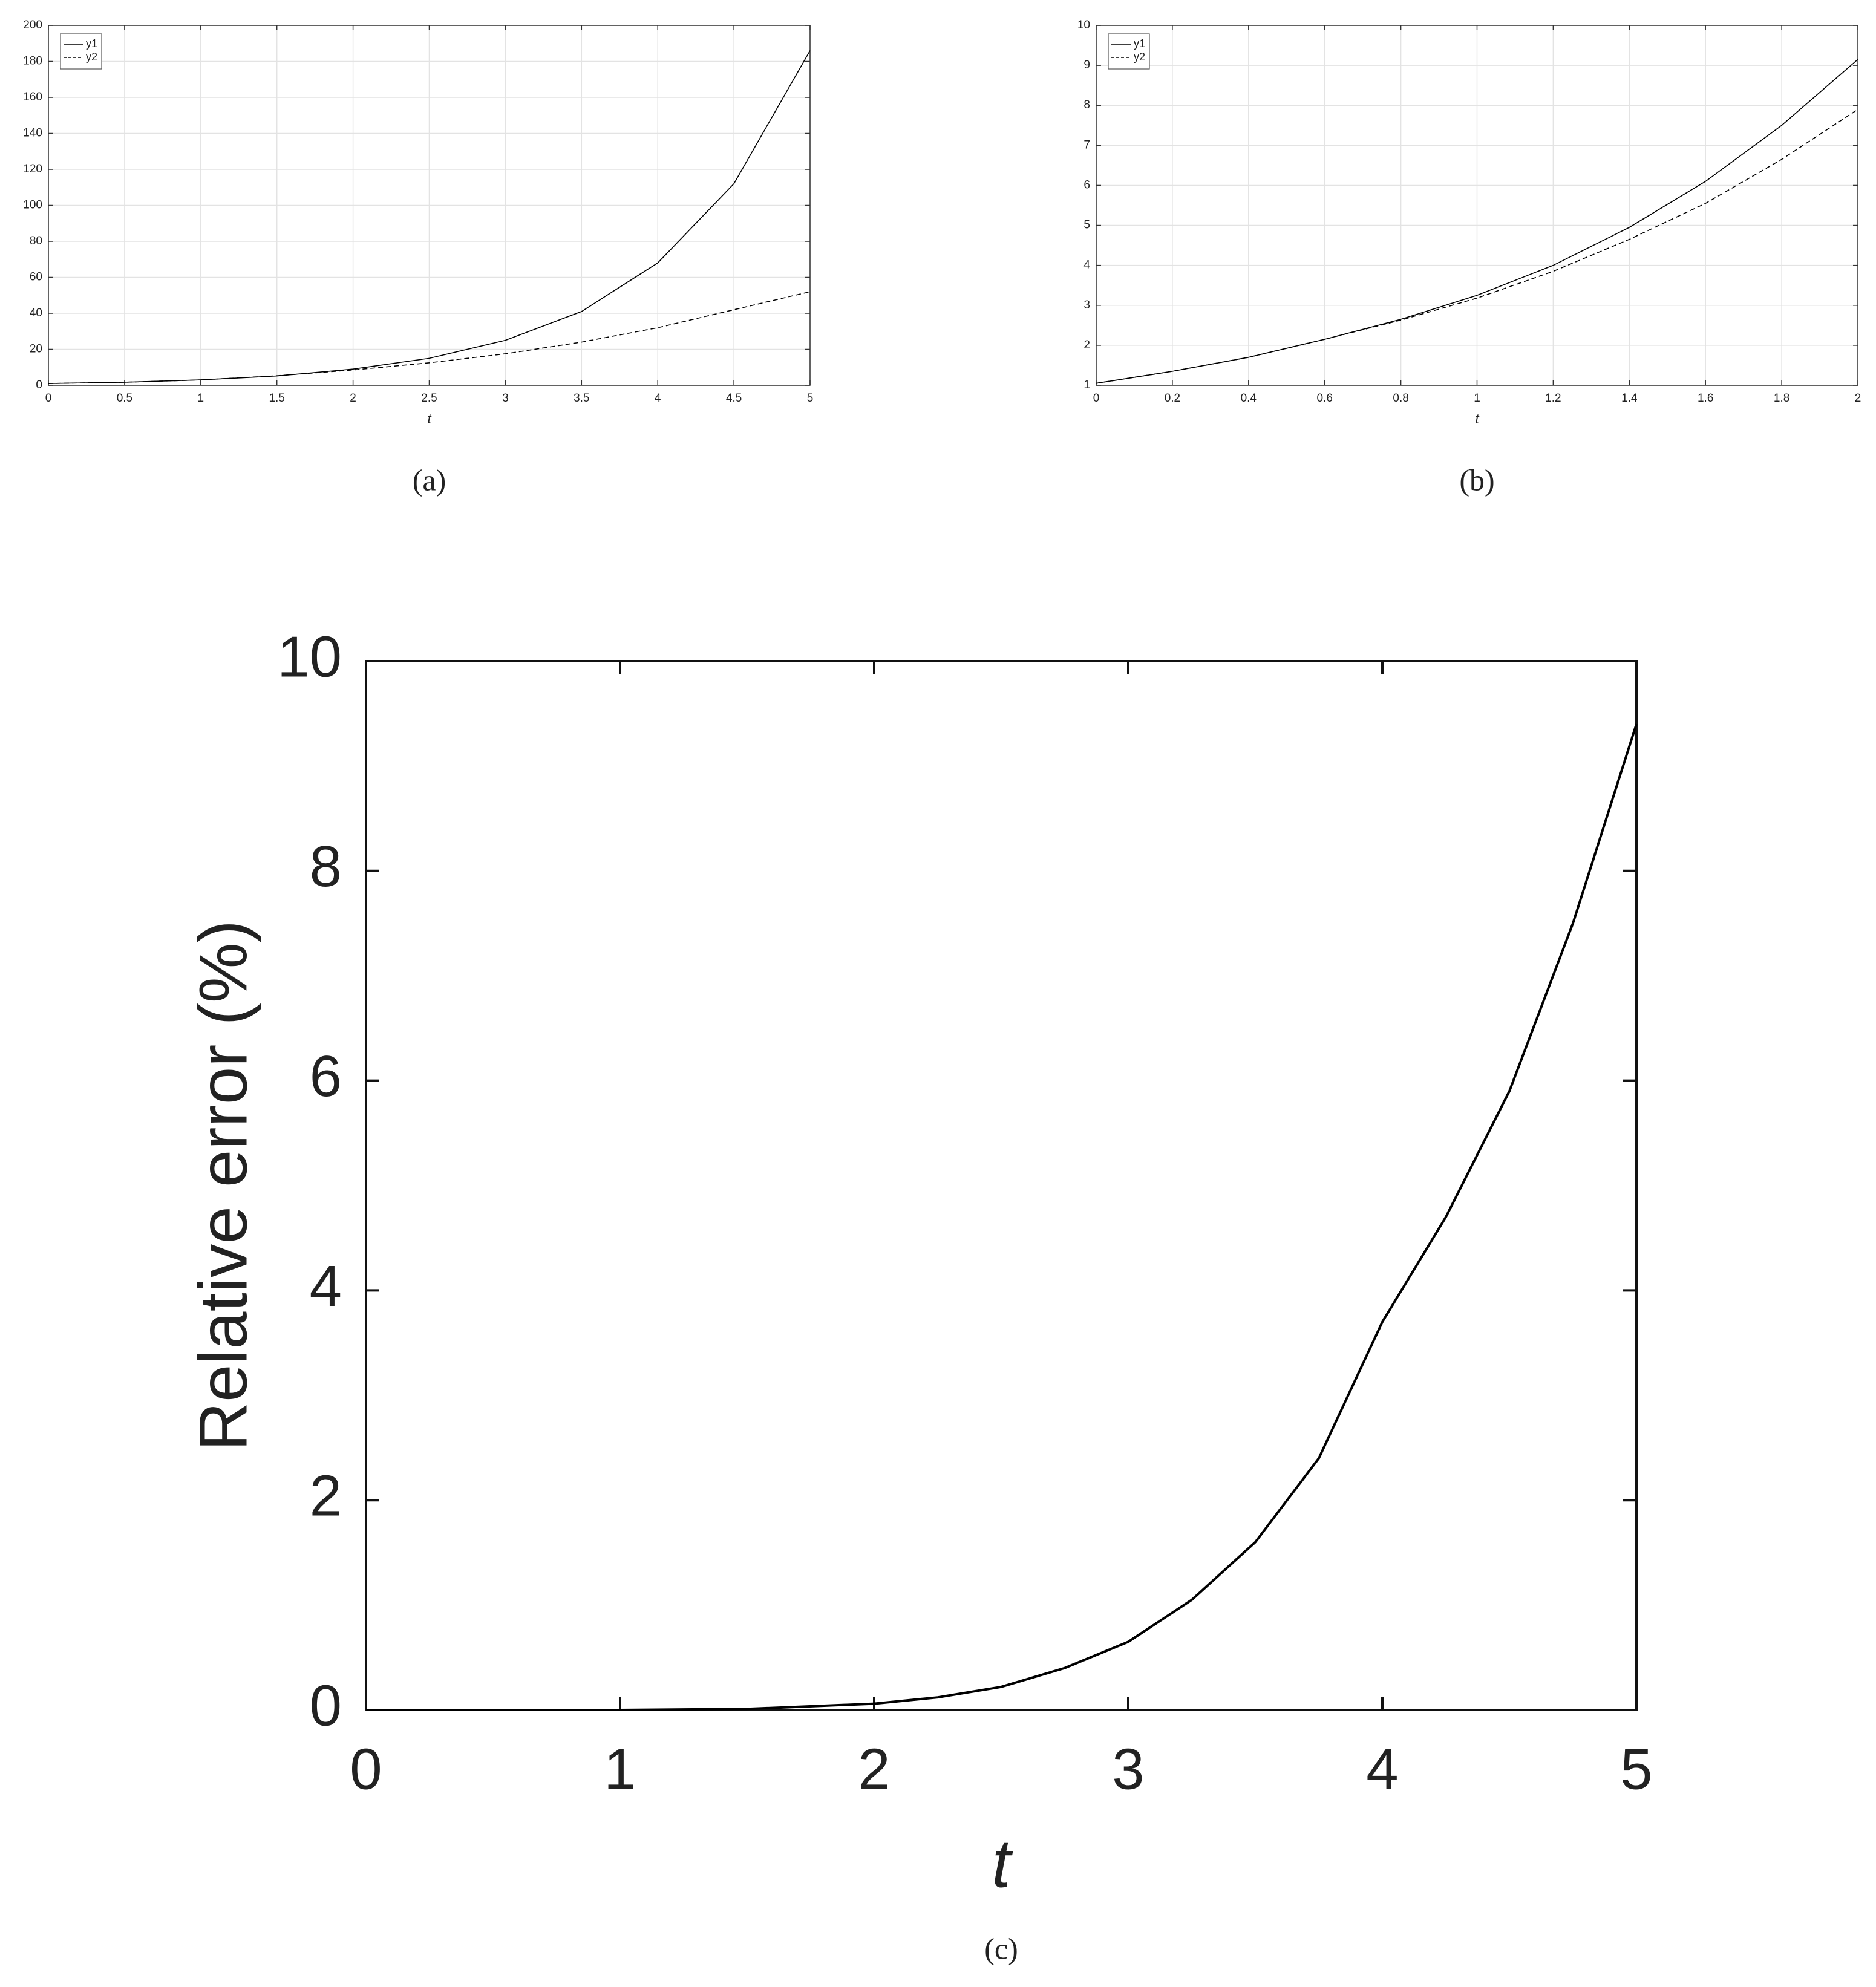 This screenshot has height=1987, width=1876. What do you see at coordinates (36, 313) in the screenshot?
I see `y-tick-label: 40` at bounding box center [36, 313].